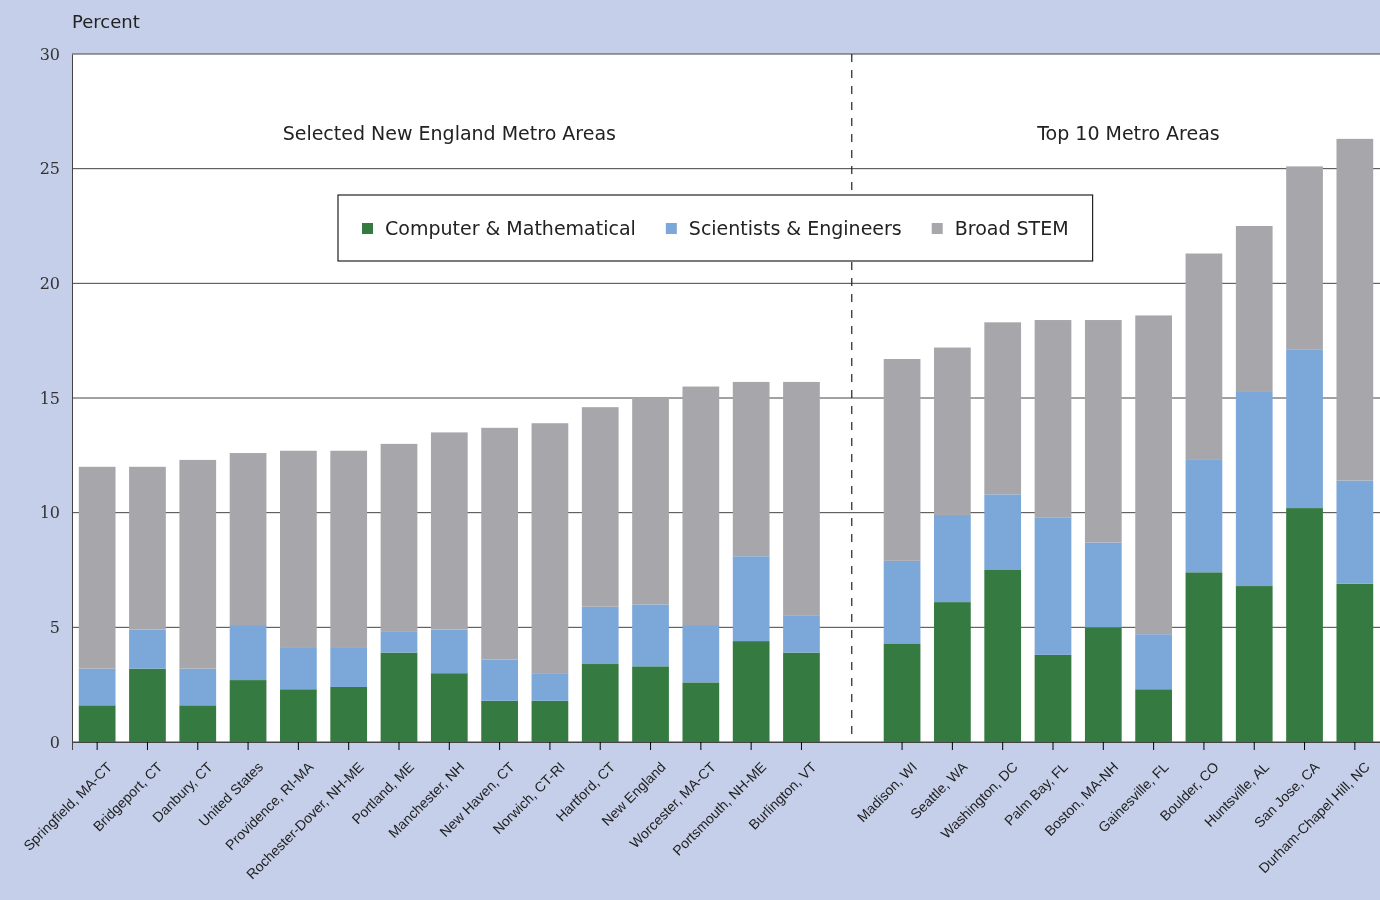  What do you see at coordinates (795, 228) in the screenshot?
I see `legend-label: Scientists & Engineers` at bounding box center [795, 228].